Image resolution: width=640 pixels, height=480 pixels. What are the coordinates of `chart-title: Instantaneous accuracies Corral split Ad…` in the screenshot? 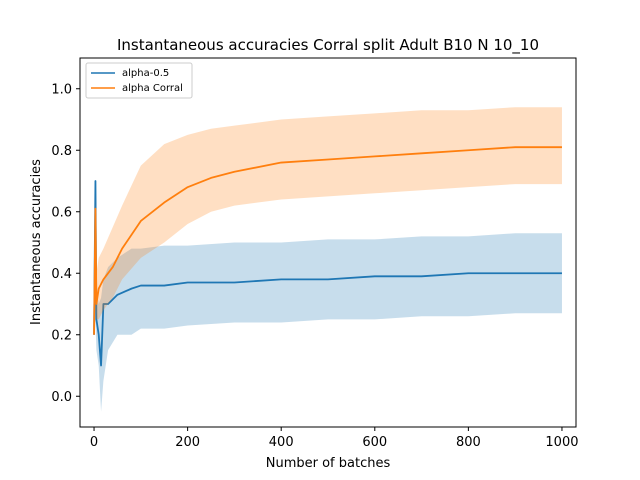 It's located at (328, 45).